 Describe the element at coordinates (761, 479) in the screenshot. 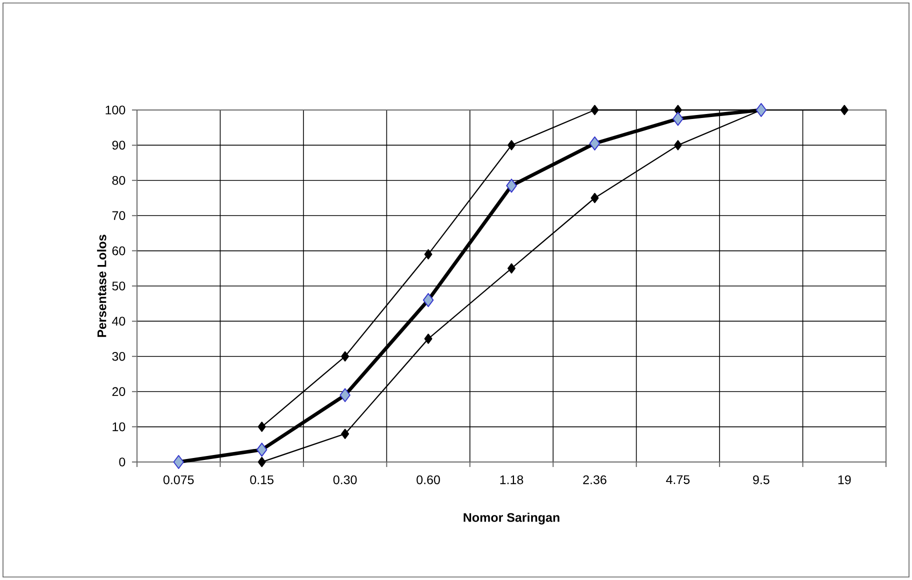

I see `x-tick-label: 9.5` at that location.